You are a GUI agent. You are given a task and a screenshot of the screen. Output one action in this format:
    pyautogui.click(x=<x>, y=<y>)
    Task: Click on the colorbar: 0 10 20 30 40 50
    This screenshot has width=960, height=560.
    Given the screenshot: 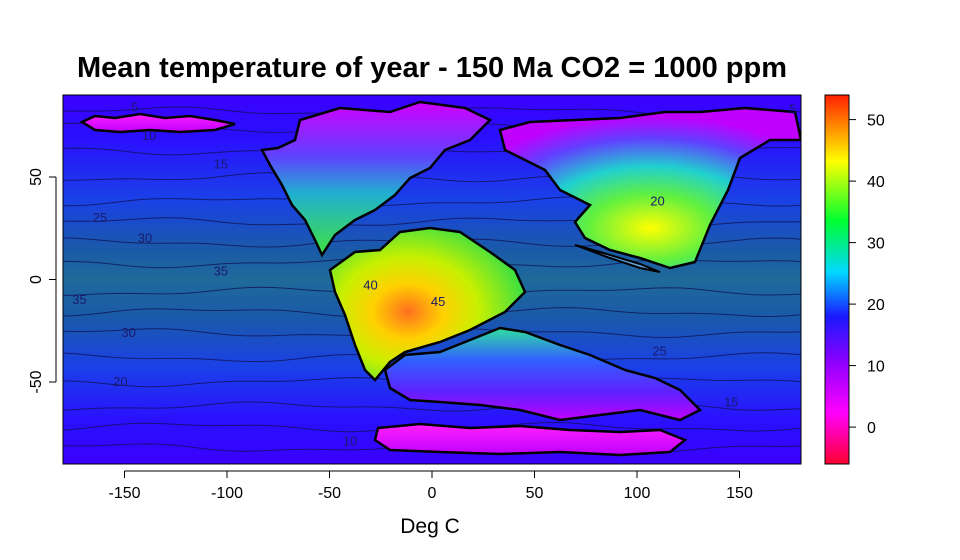 What is the action you would take?
    pyautogui.click(x=854, y=279)
    